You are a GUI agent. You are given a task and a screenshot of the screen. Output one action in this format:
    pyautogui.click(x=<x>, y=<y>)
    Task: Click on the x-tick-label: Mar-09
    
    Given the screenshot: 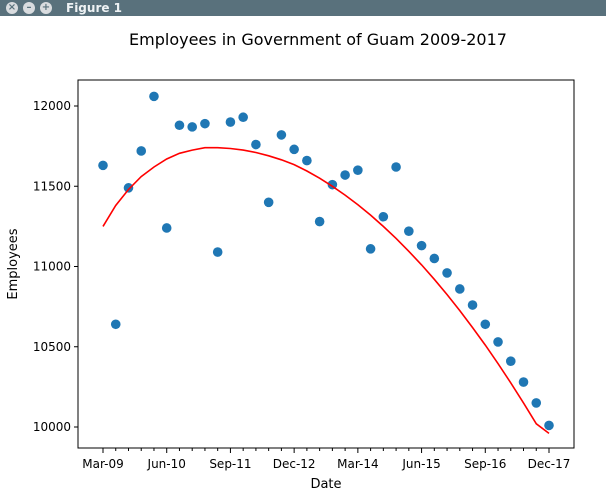 What is the action you would take?
    pyautogui.click(x=102, y=464)
    